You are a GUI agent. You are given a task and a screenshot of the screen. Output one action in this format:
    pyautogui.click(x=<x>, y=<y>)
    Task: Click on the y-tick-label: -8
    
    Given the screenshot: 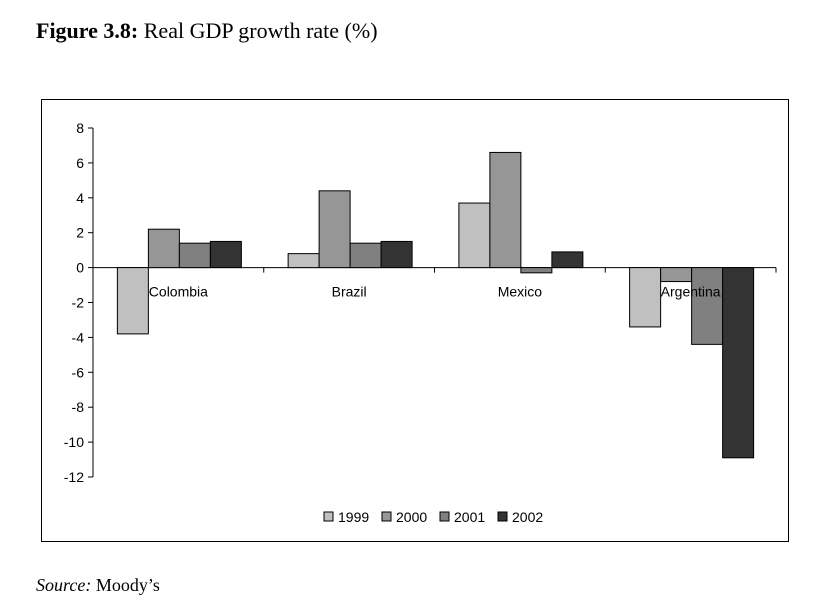 What is the action you would take?
    pyautogui.click(x=78, y=407)
    